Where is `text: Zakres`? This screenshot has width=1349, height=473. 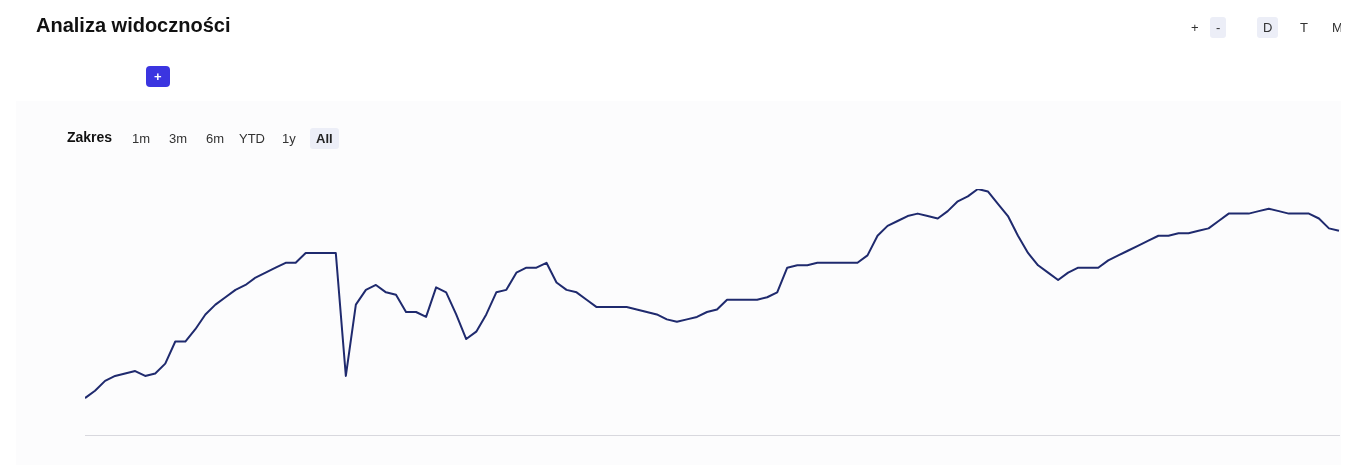 text: Zakres is located at coordinates (90, 137).